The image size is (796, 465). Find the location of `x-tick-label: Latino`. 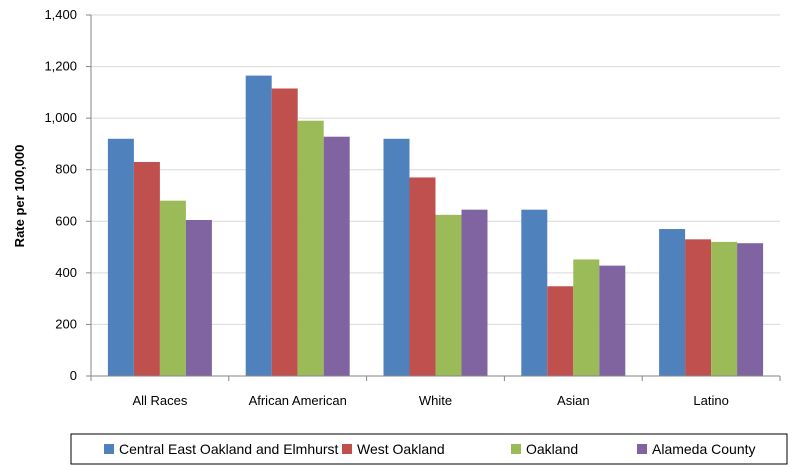

x-tick-label: Latino is located at coordinates (710, 400).